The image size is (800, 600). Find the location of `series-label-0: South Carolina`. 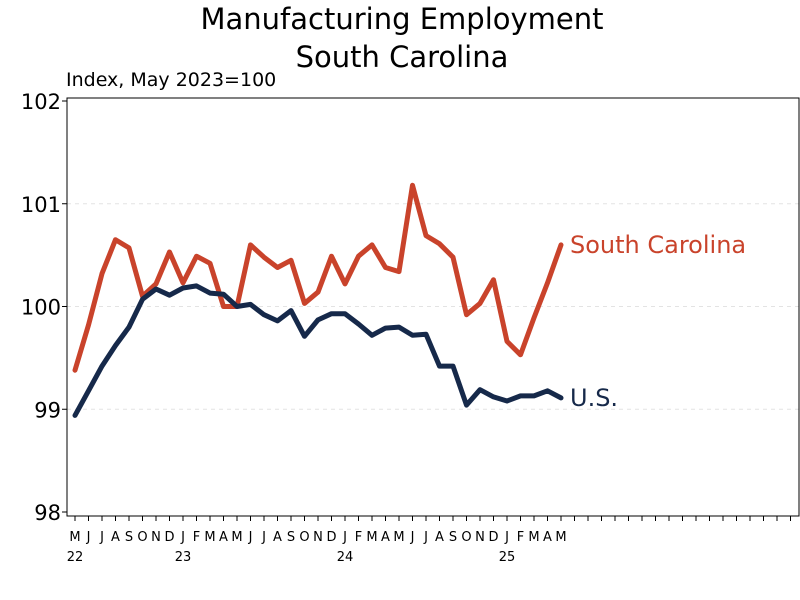

series-label-0: South Carolina is located at coordinates (658, 245).